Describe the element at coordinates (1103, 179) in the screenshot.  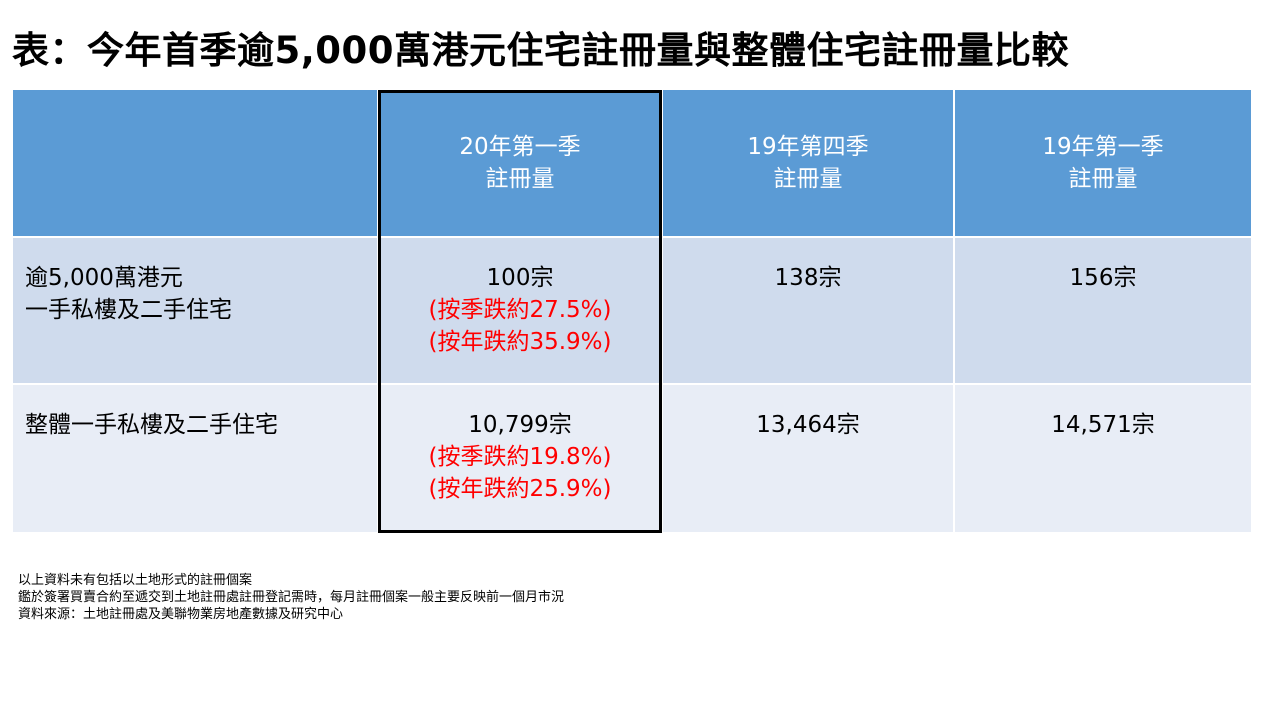
I see `header-q1-2019-metric: 註冊量` at that location.